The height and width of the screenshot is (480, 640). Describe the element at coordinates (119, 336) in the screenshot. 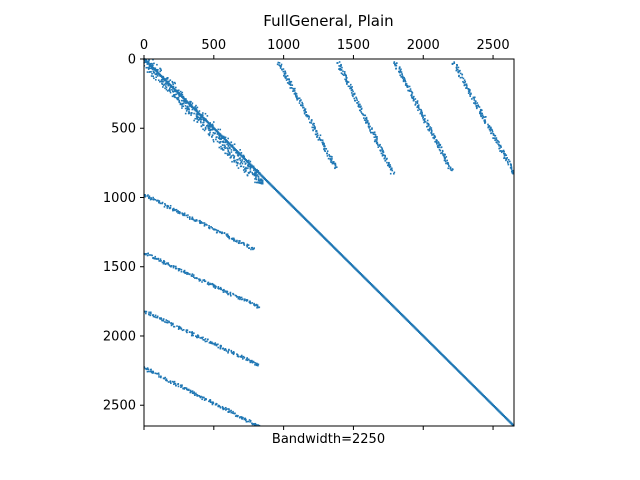

I see `y-tick-label: 2000` at that location.